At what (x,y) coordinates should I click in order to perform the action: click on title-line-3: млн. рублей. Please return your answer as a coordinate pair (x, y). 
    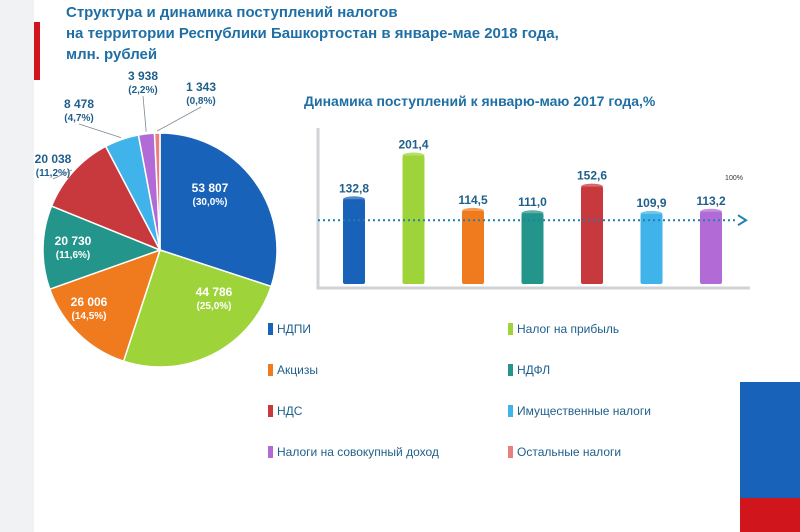
    Looking at the image, I should click on (112, 54).